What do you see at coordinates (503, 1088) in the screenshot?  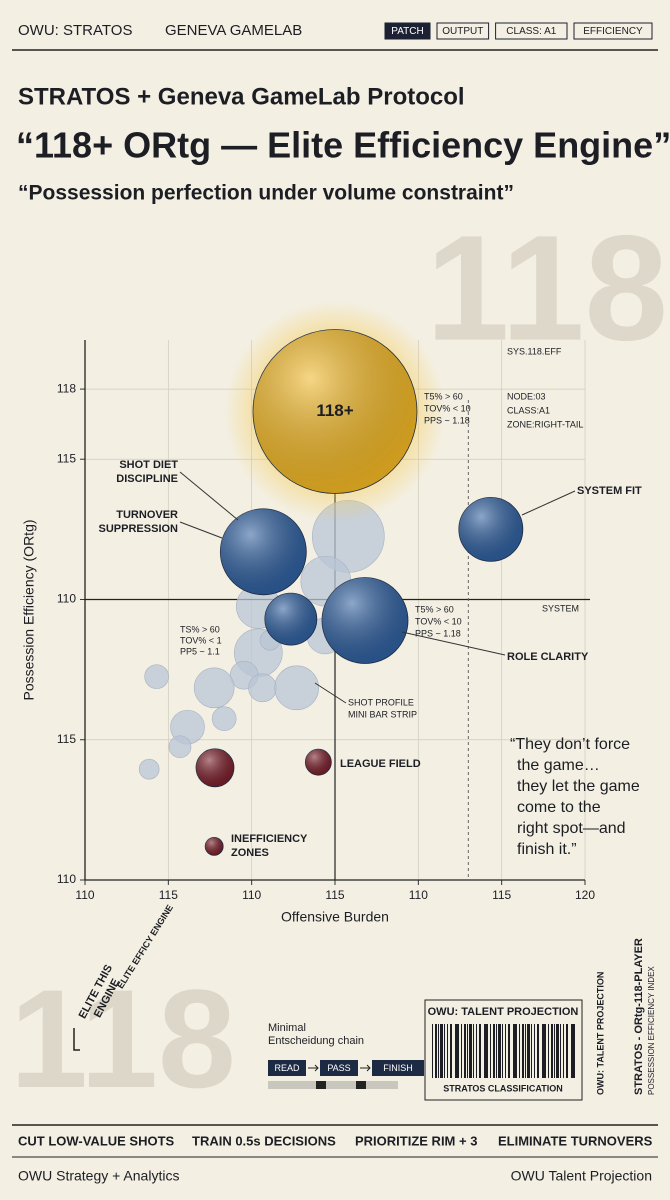 I see `card-footer: STRATOS CLASSIFICATION` at bounding box center [503, 1088].